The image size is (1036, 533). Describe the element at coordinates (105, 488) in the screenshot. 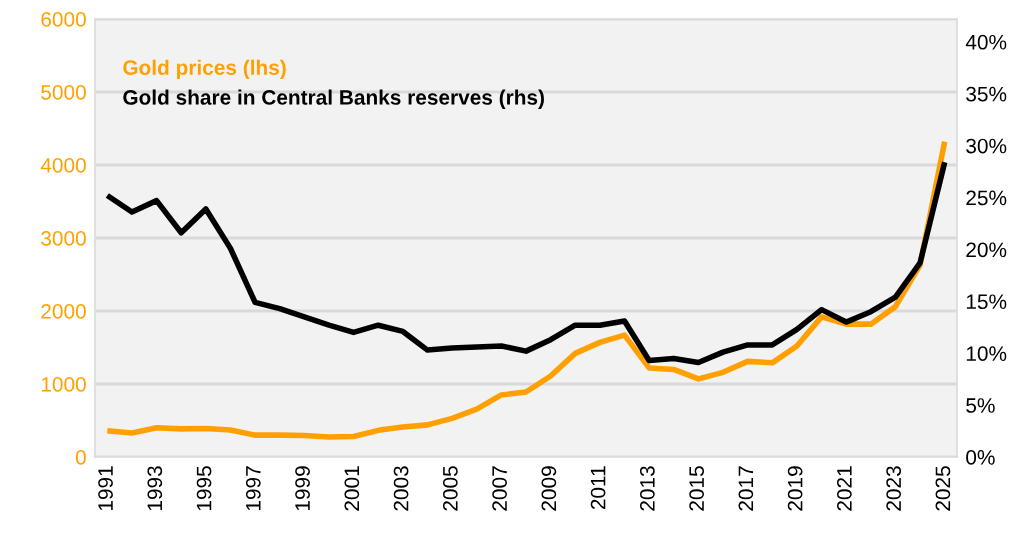

I see `x-tick-label: 1991` at that location.